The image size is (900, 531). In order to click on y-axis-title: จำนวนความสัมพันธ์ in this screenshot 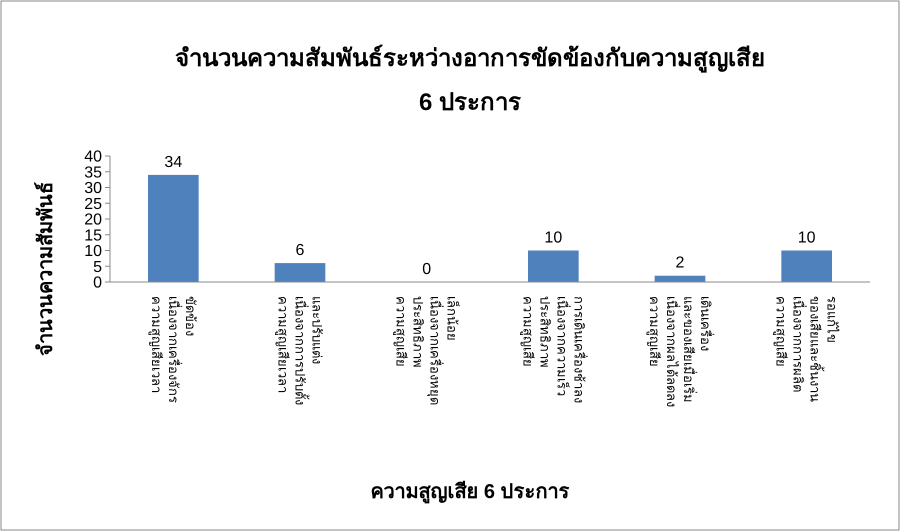, I will do `click(45, 269)`.